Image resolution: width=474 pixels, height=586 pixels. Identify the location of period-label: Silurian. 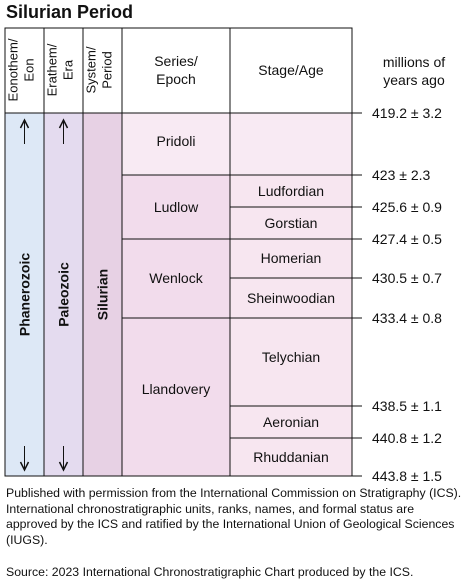
(103, 294).